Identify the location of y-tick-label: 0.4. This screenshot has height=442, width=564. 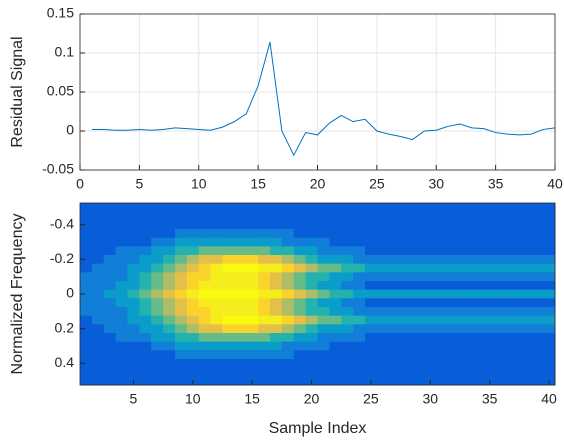
(65, 362).